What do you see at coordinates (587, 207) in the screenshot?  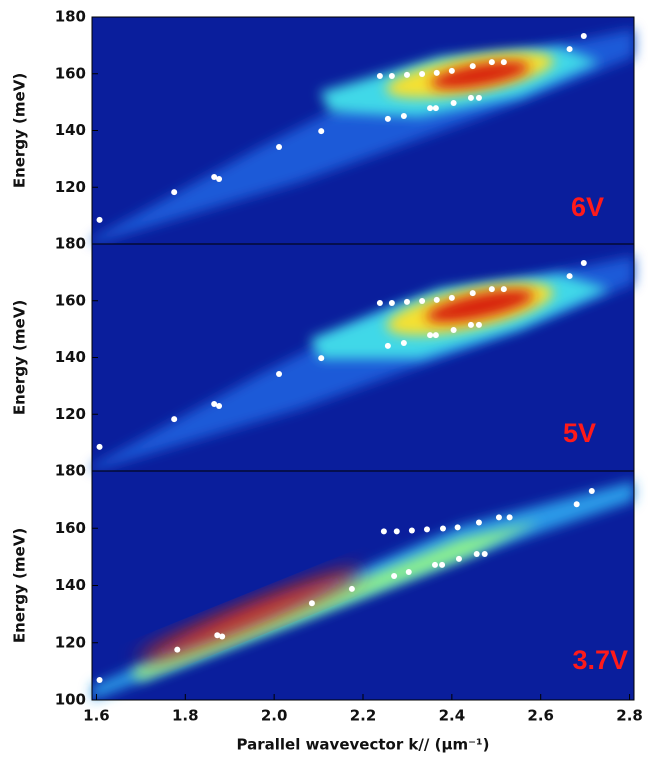 I see `panel-annotation: 6V` at bounding box center [587, 207].